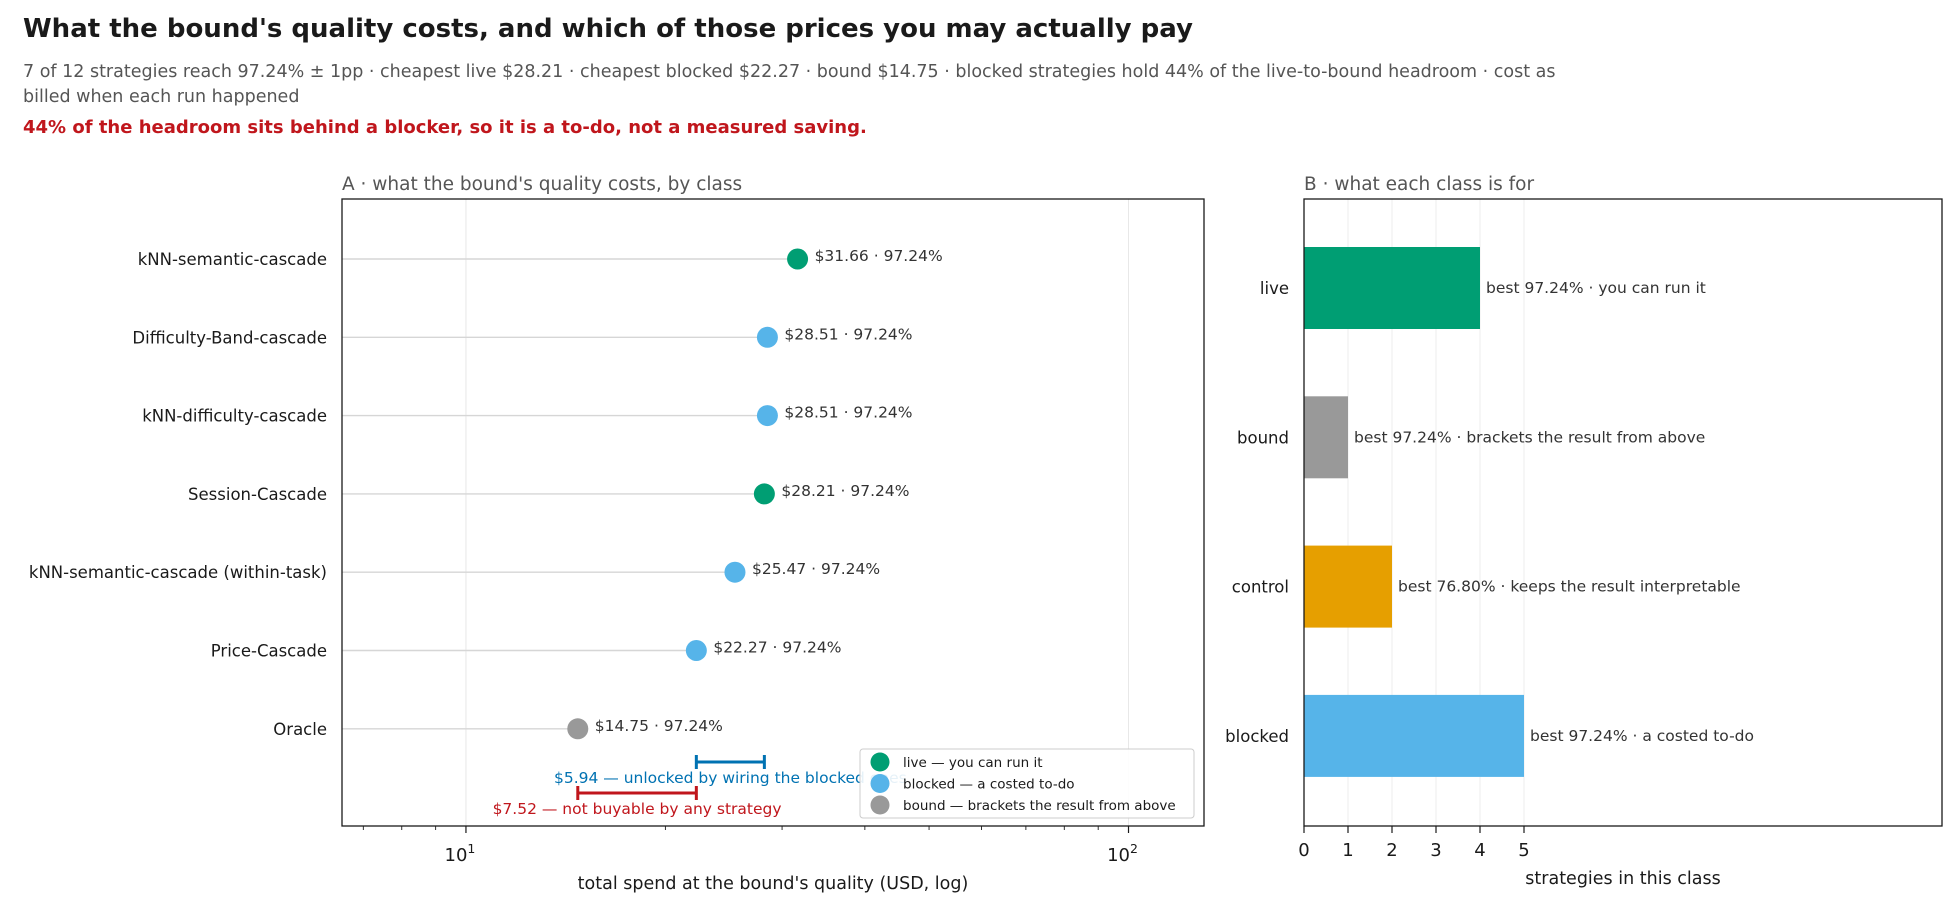 The height and width of the screenshot is (900, 1950). I want to click on category-label: control, so click(1260, 587).